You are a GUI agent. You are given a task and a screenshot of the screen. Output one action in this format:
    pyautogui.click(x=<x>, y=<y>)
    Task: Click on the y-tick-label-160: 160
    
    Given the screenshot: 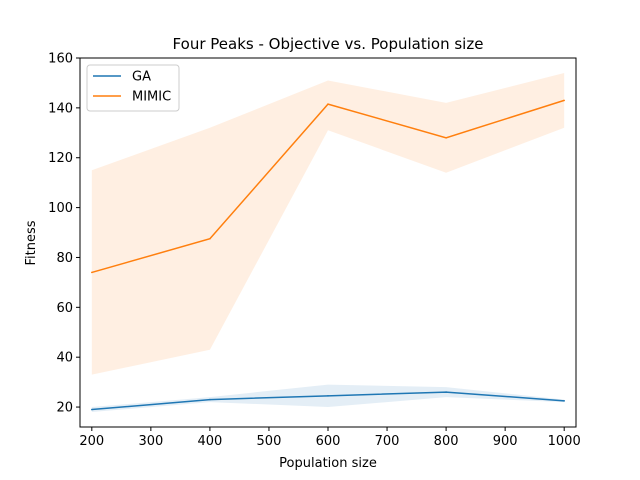 What is the action you would take?
    pyautogui.click(x=60, y=59)
    